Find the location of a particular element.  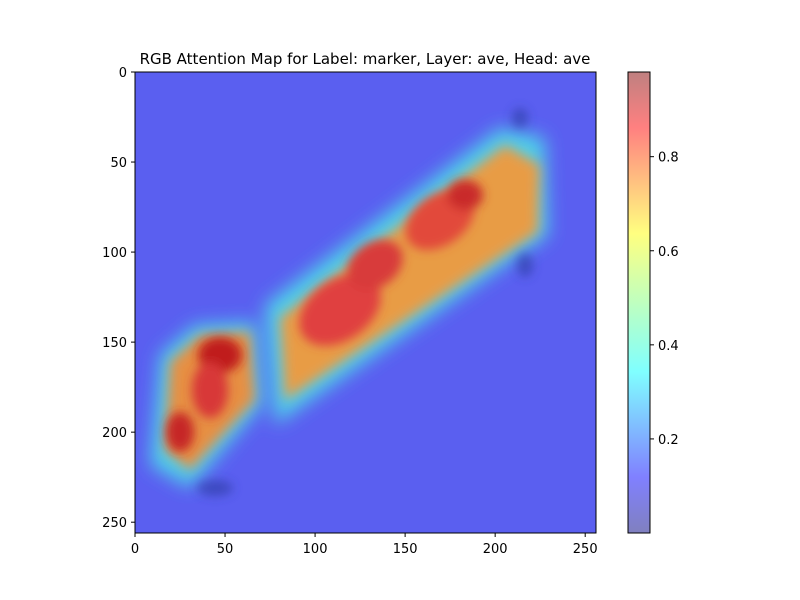

y-tick-label: 150 is located at coordinates (114, 343).